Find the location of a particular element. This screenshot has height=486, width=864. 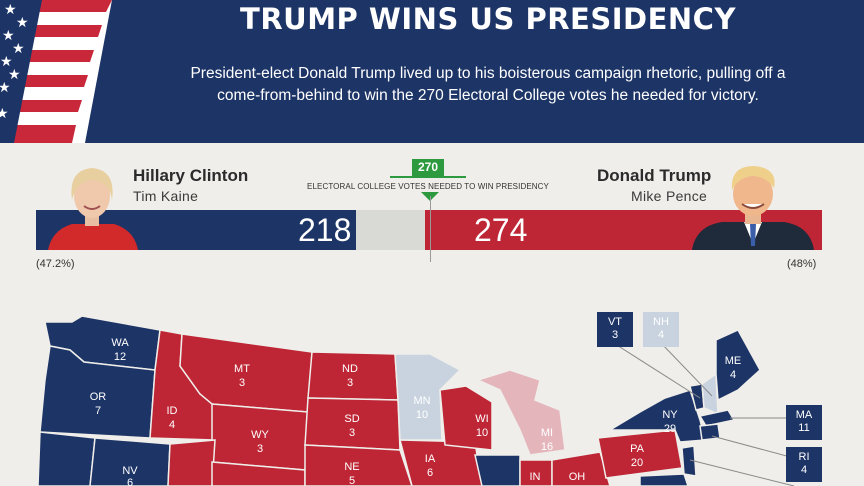

state-me is located at coordinates (738, 365).